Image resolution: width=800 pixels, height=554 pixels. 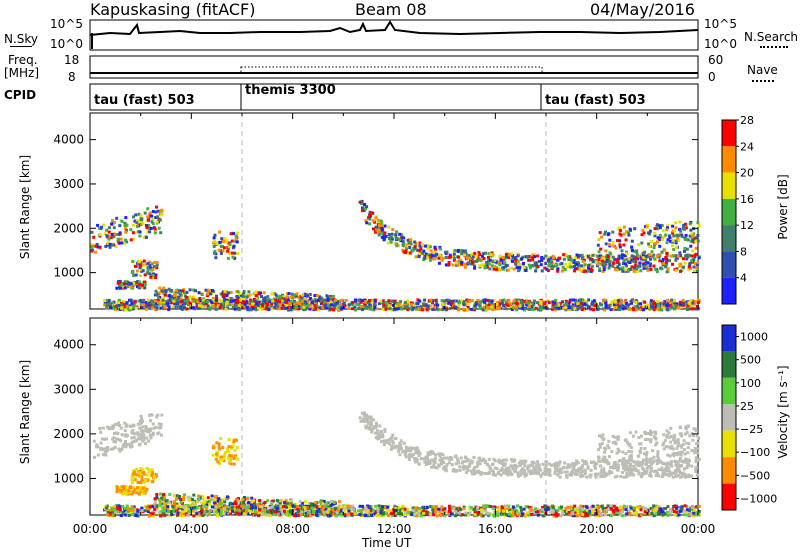 What do you see at coordinates (716, 60) in the screenshot?
I see `freq-right-tick-top: 60` at bounding box center [716, 60].